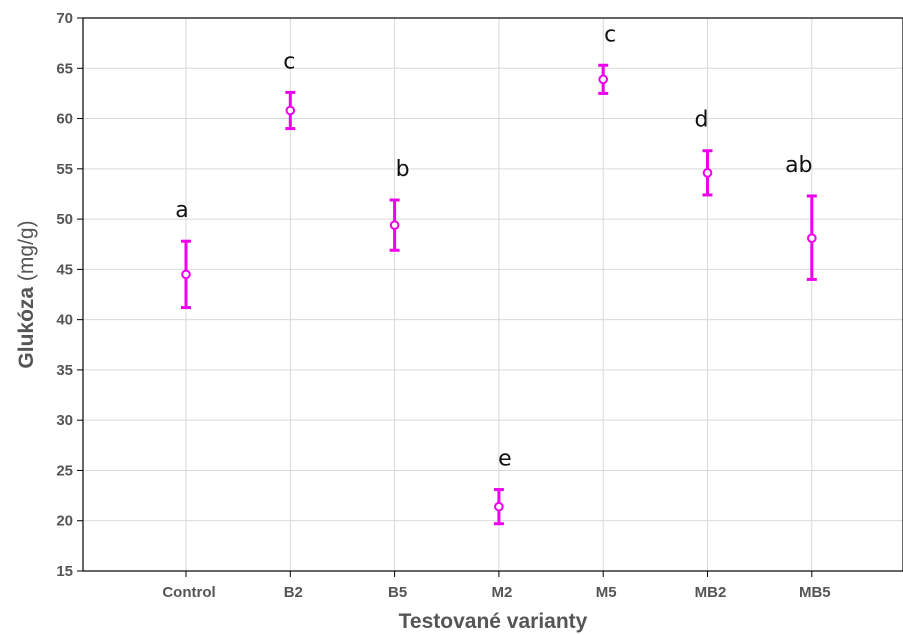  I want to click on y-tick-label: 45, so click(64, 269).